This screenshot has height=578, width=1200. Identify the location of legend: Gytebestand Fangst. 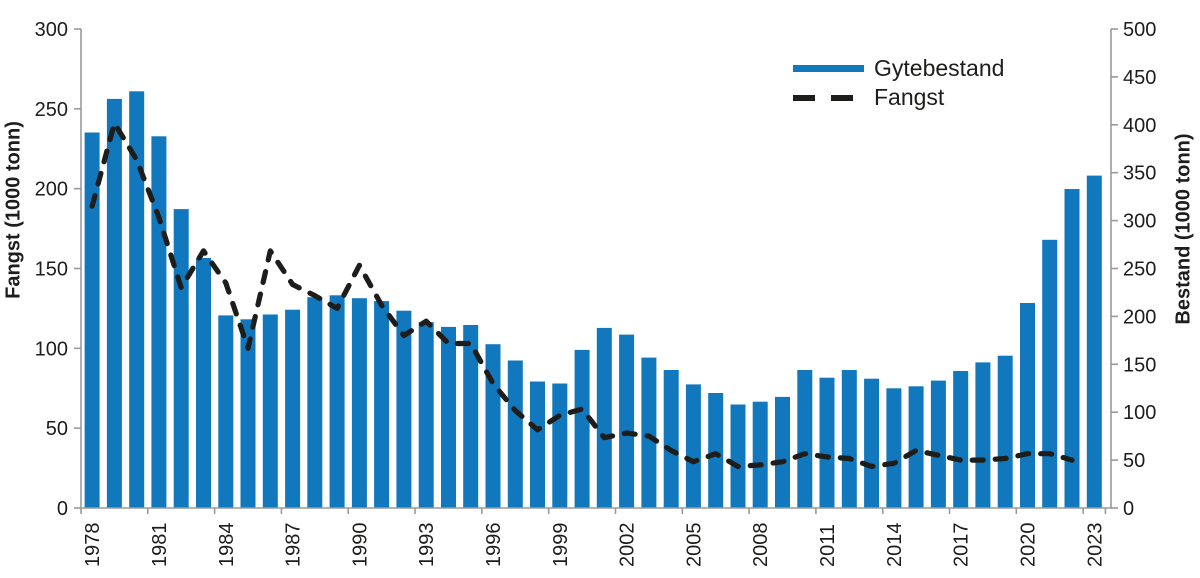
(898, 83).